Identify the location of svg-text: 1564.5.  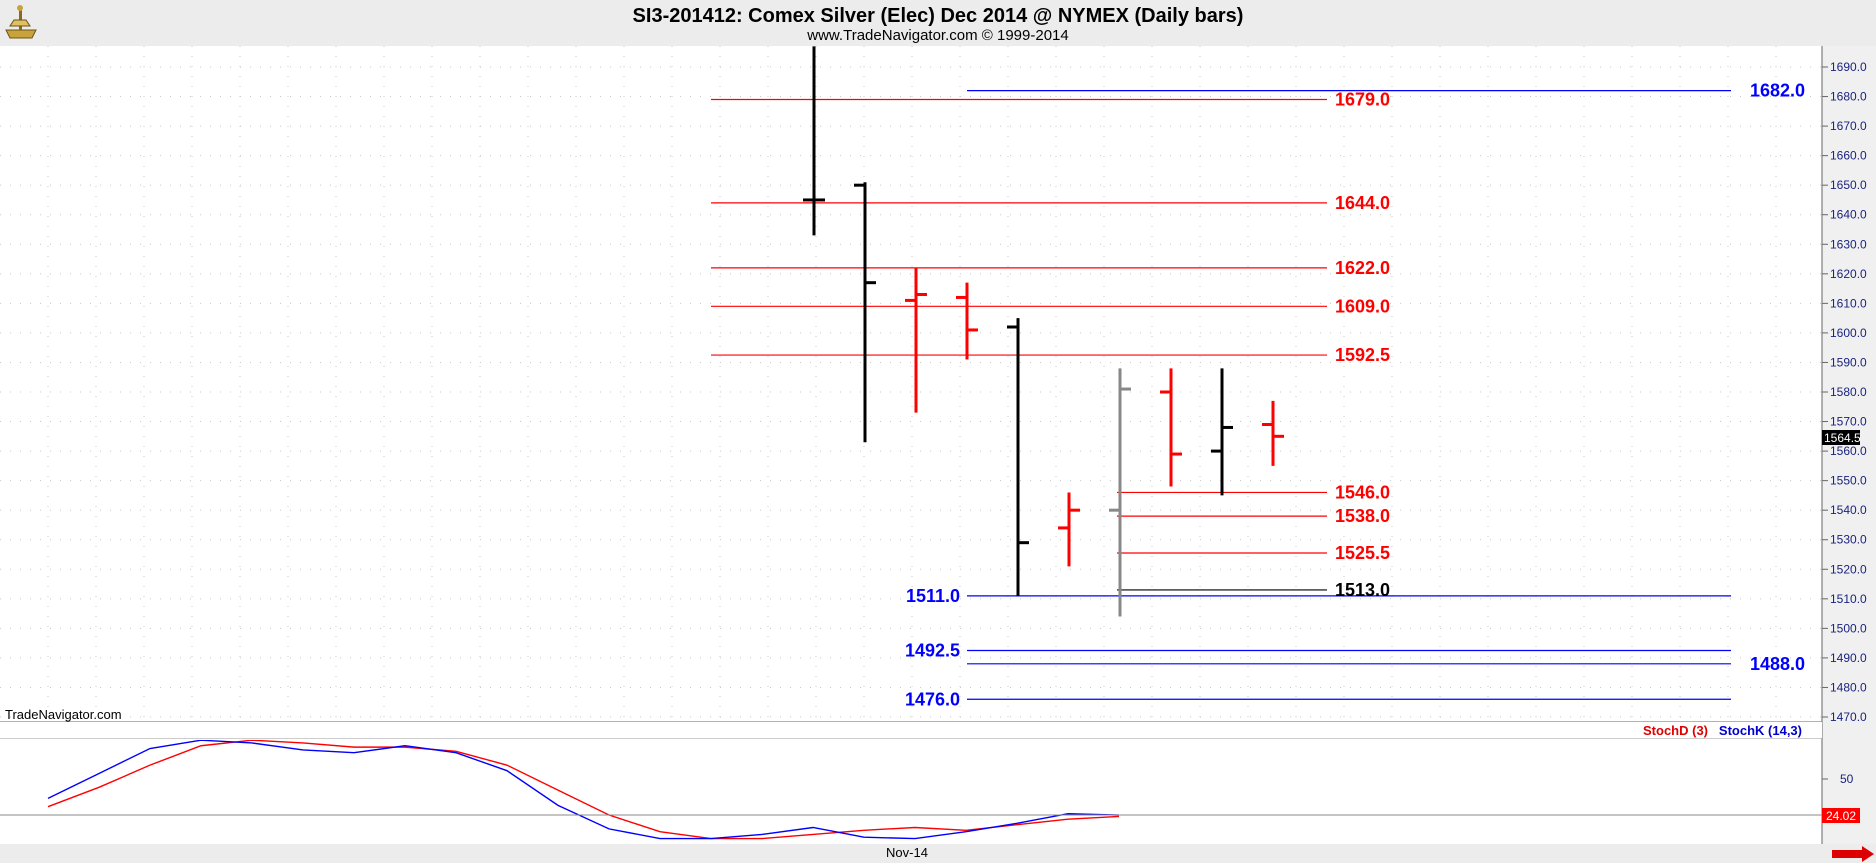
(1842, 438).